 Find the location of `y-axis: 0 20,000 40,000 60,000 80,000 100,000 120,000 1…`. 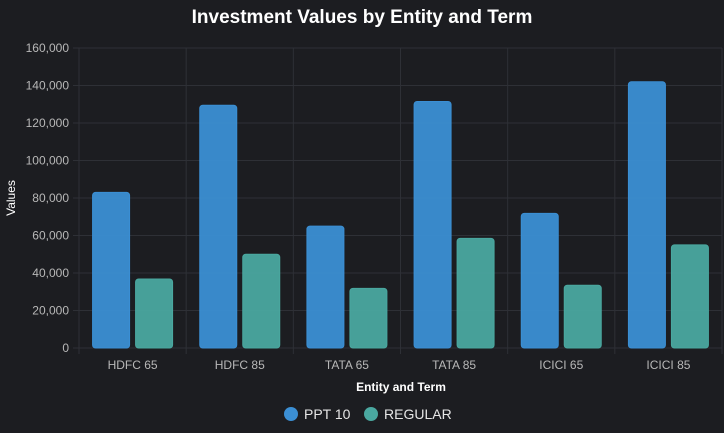

y-axis: 0 20,000 40,000 60,000 80,000 100,000 120,000 1… is located at coordinates (48, 198).